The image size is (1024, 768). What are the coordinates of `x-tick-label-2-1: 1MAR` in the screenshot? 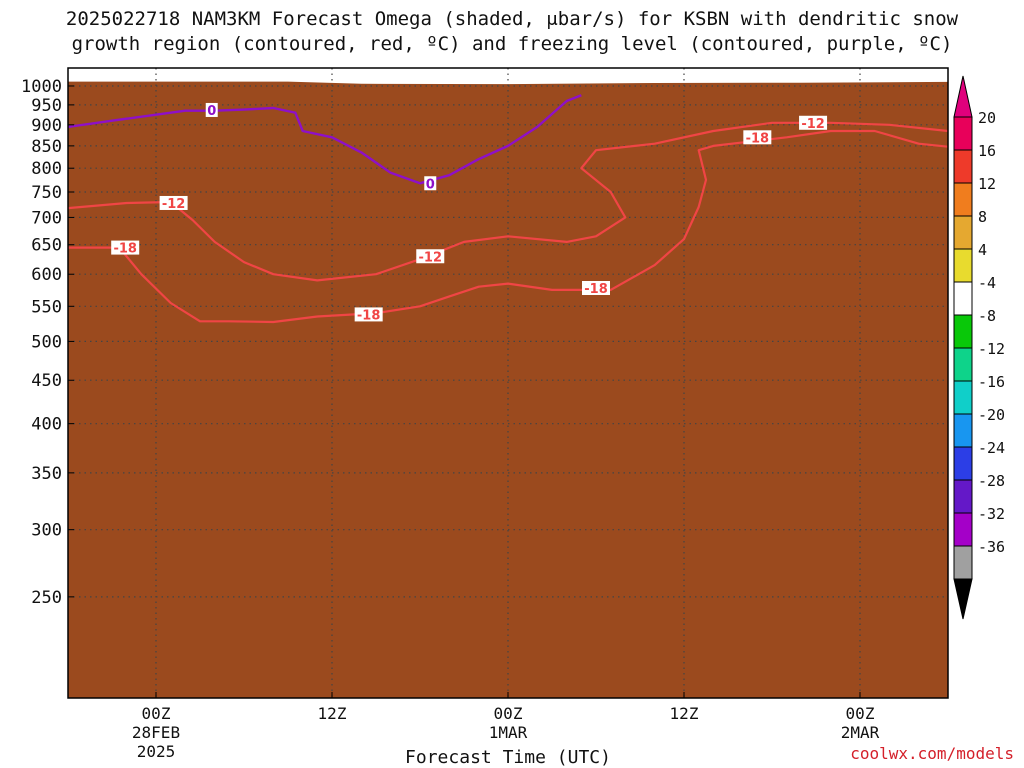 It's located at (508, 732).